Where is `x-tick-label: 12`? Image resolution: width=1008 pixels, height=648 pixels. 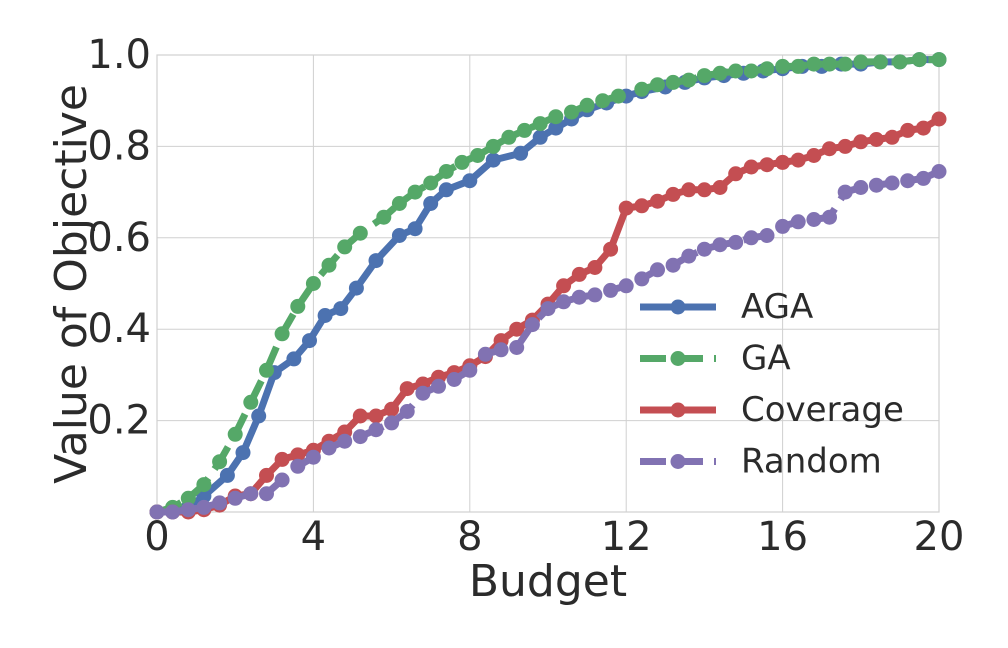
x-tick-label: 12 is located at coordinates (626, 537).